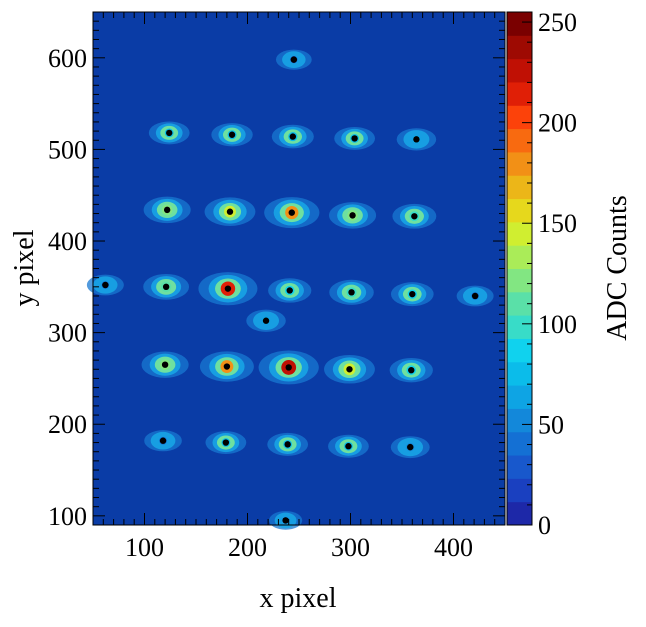 The height and width of the screenshot is (627, 646). What do you see at coordinates (557, 123) in the screenshot?
I see `colorbar-tick-label: 200` at bounding box center [557, 123].